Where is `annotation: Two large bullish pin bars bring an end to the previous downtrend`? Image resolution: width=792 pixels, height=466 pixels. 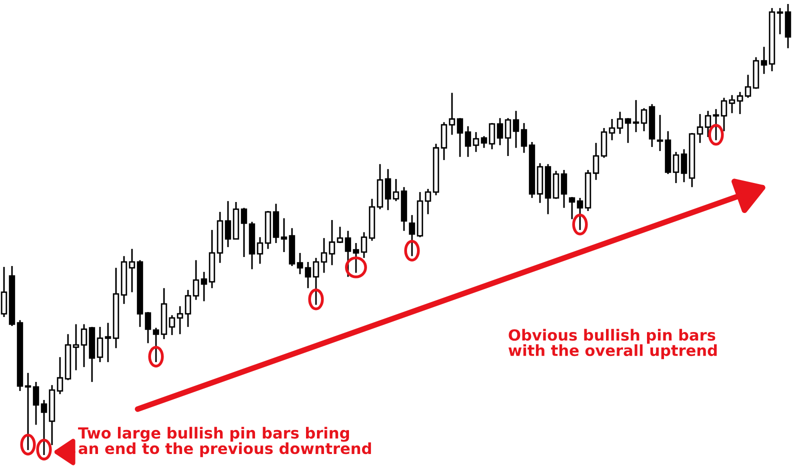 annotation: Two large bullish pin bars bring an end to the previous downtrend is located at coordinates (224, 442).